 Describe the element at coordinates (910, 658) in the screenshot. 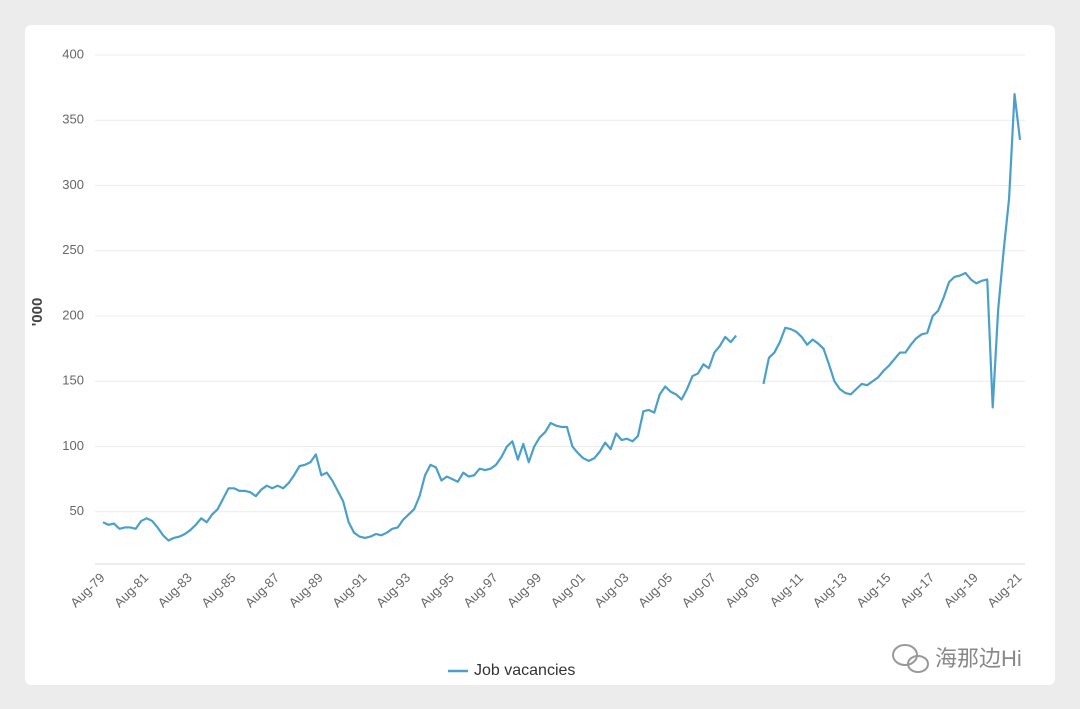

I see `watermark-icon` at that location.